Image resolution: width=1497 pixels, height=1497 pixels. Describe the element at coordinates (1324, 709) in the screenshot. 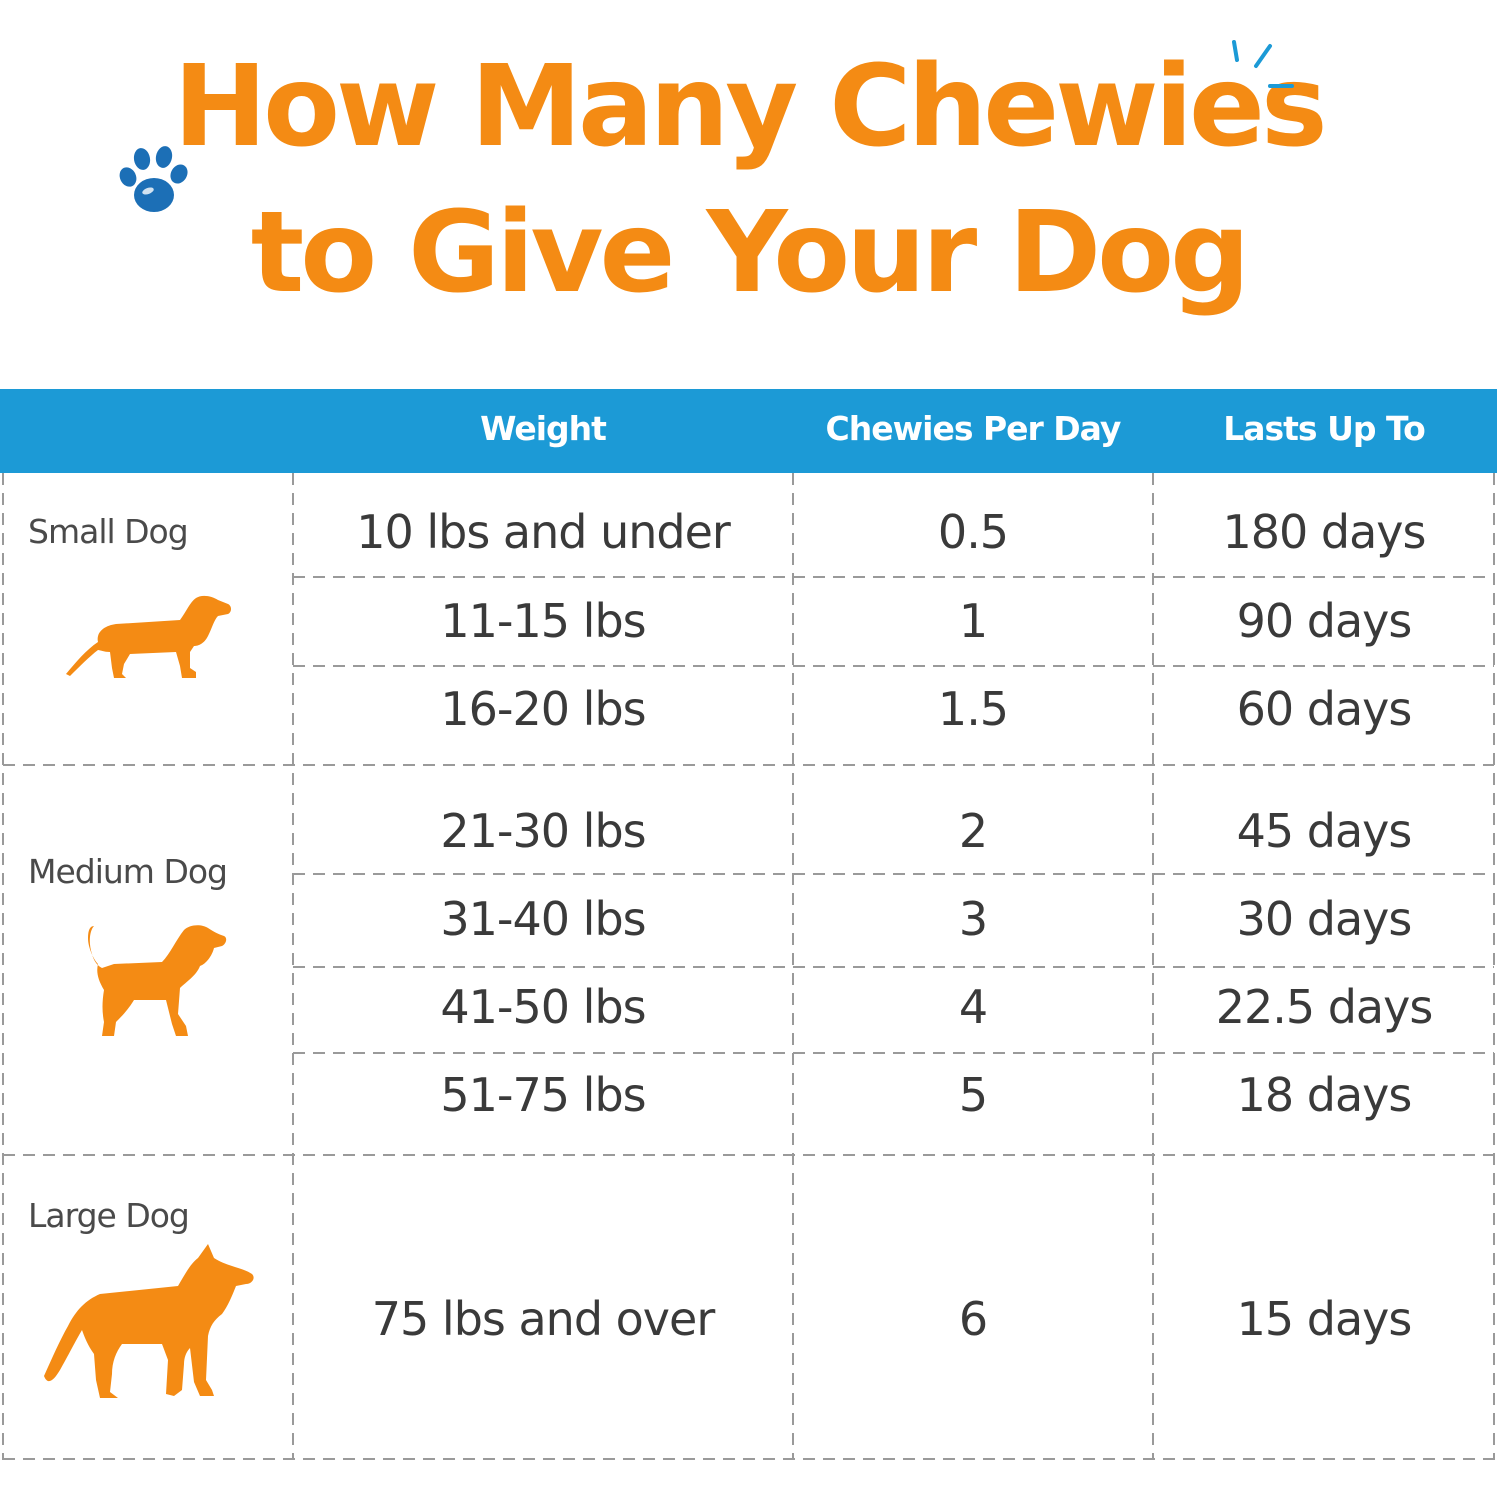

I see `cell-lasts-small-3: 60 days` at that location.